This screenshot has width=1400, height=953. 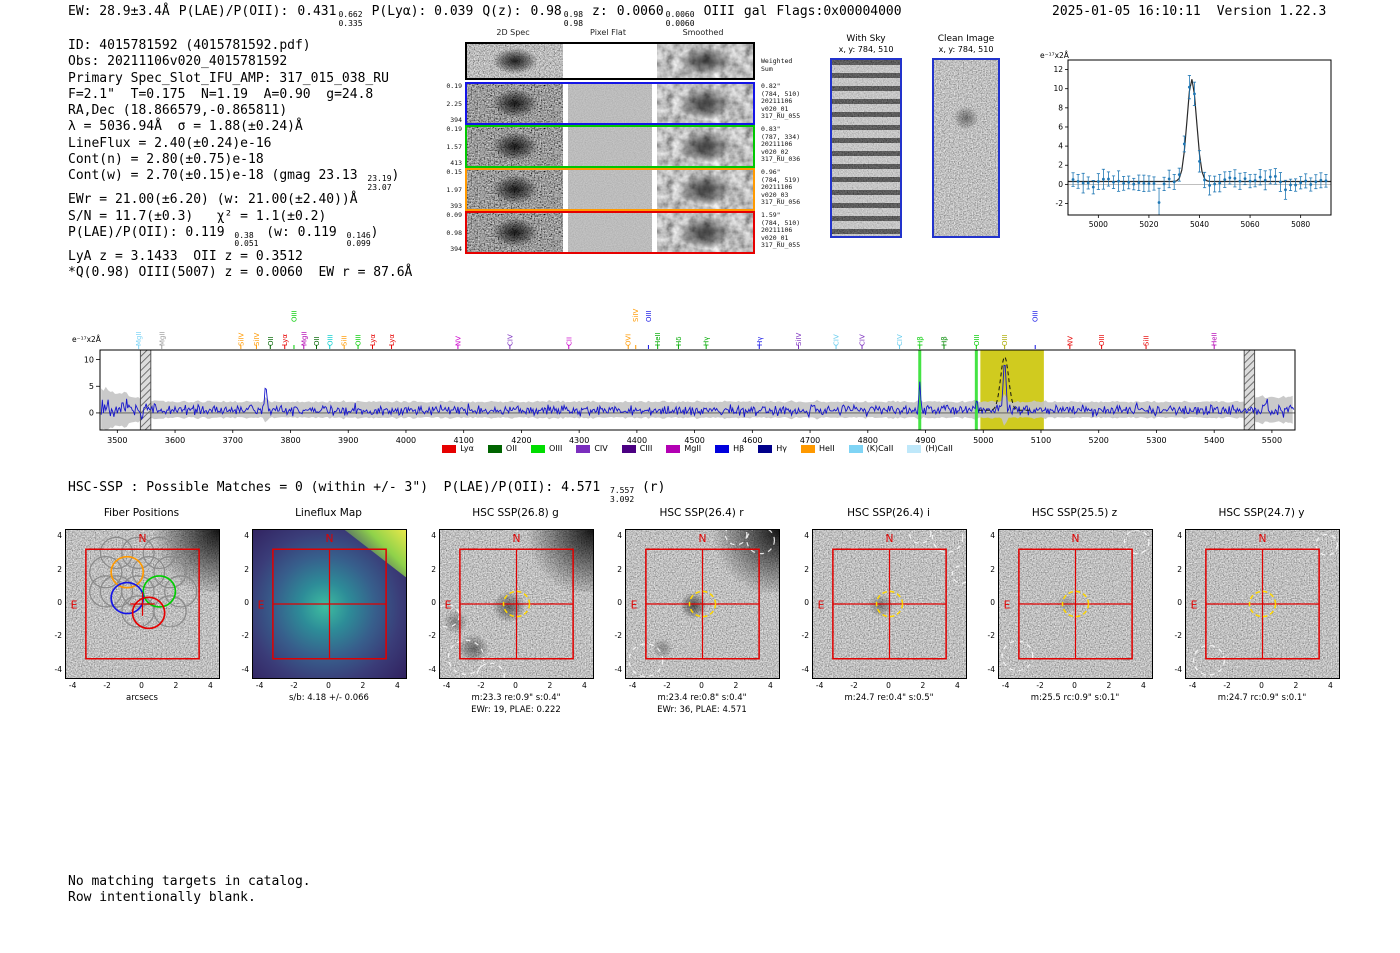 I want to click on legend-item: OII, so click(x=502, y=448).